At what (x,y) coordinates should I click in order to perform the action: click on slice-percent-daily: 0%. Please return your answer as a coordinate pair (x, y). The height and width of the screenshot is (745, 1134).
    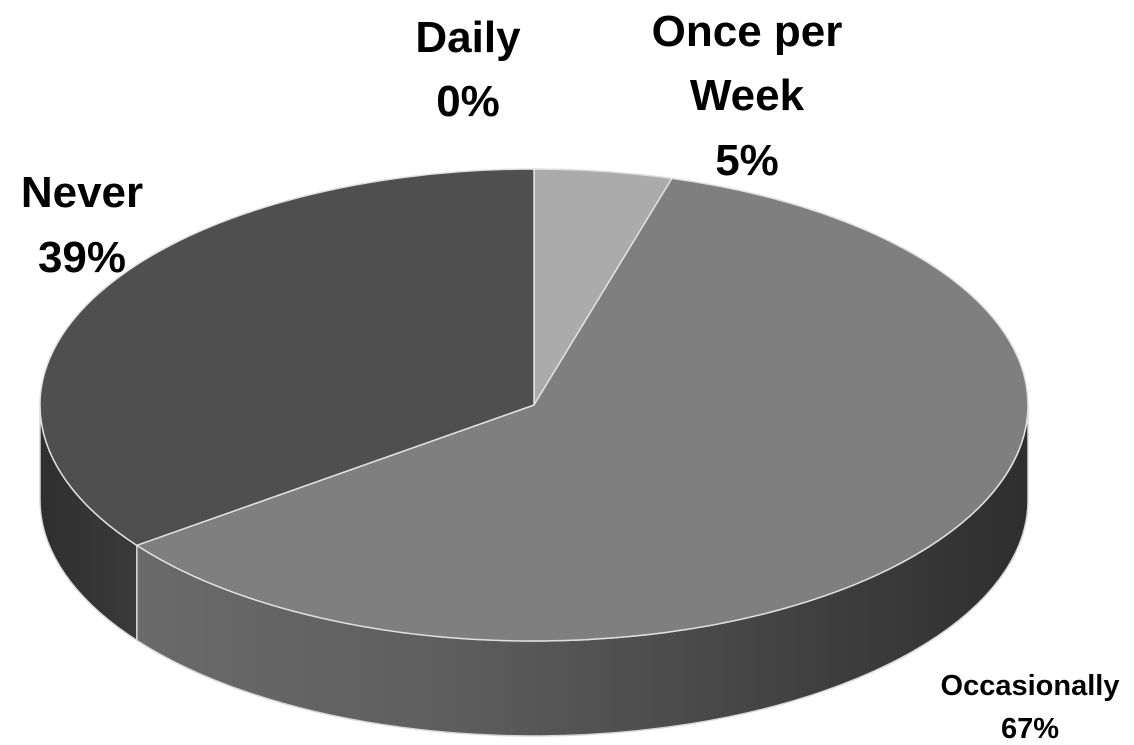
    Looking at the image, I should click on (468, 101).